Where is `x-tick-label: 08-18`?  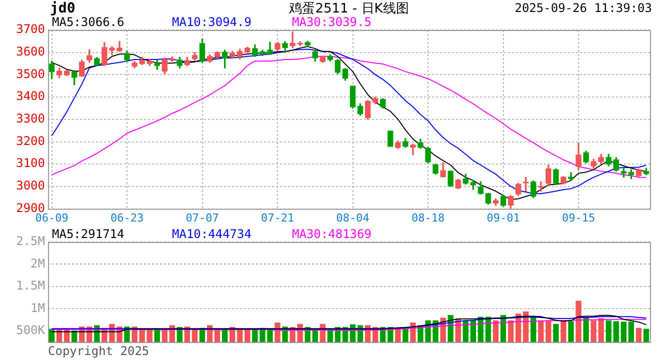
x-tick-label: 08-18 is located at coordinates (428, 217).